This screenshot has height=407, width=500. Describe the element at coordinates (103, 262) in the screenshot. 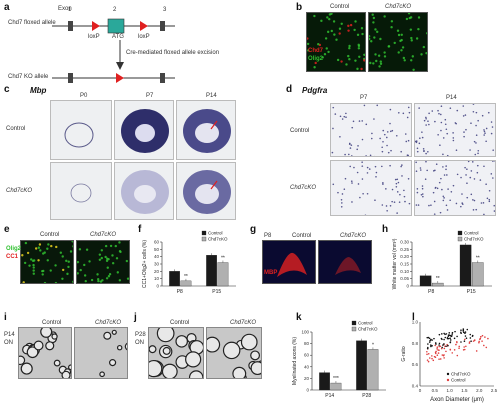

I see `panel-e-cko-image` at that location.